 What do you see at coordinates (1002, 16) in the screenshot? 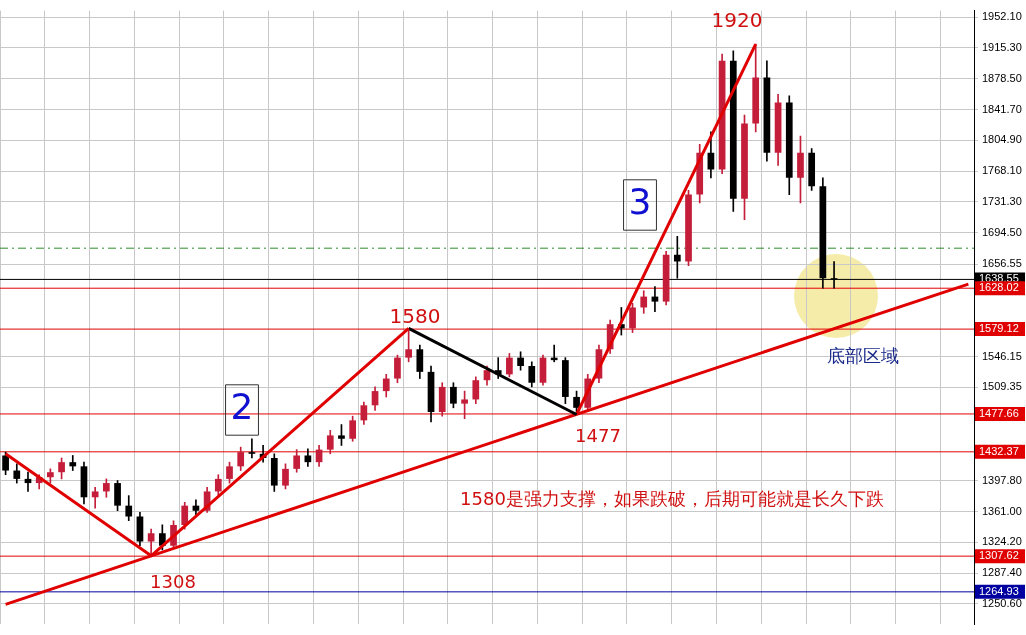
I see `y-tick-label: 1952.10` at bounding box center [1002, 16].